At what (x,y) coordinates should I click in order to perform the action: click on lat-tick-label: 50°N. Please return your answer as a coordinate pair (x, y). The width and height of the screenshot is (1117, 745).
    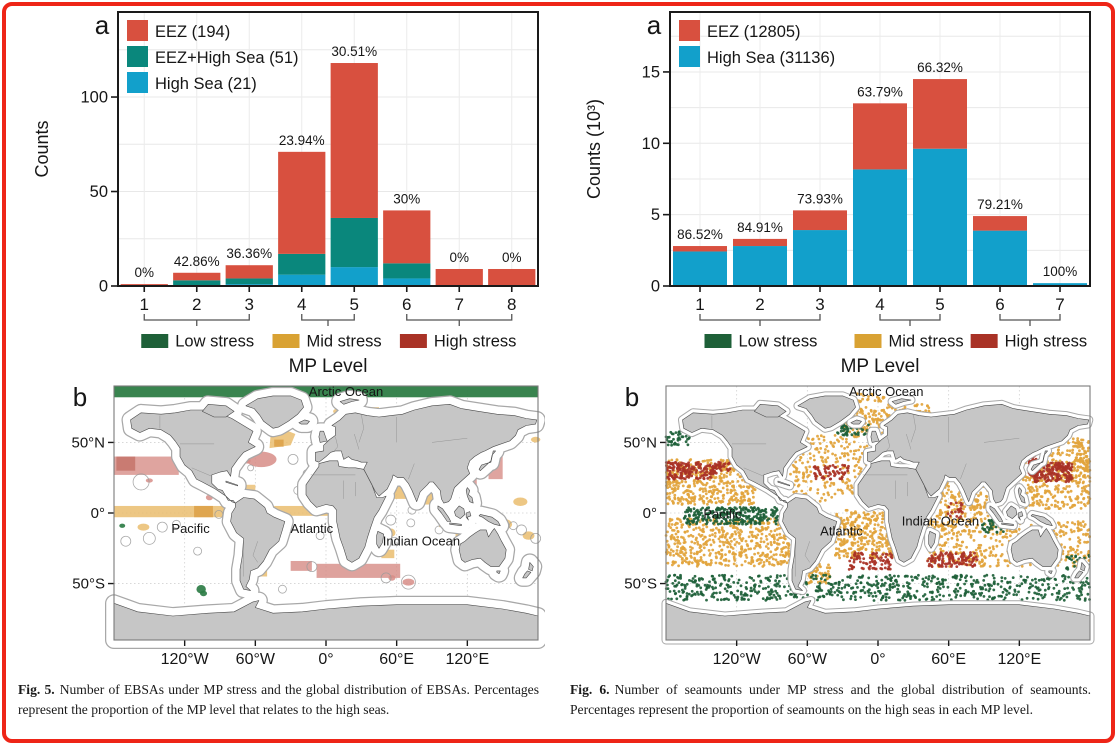
    Looking at the image, I should click on (88, 442).